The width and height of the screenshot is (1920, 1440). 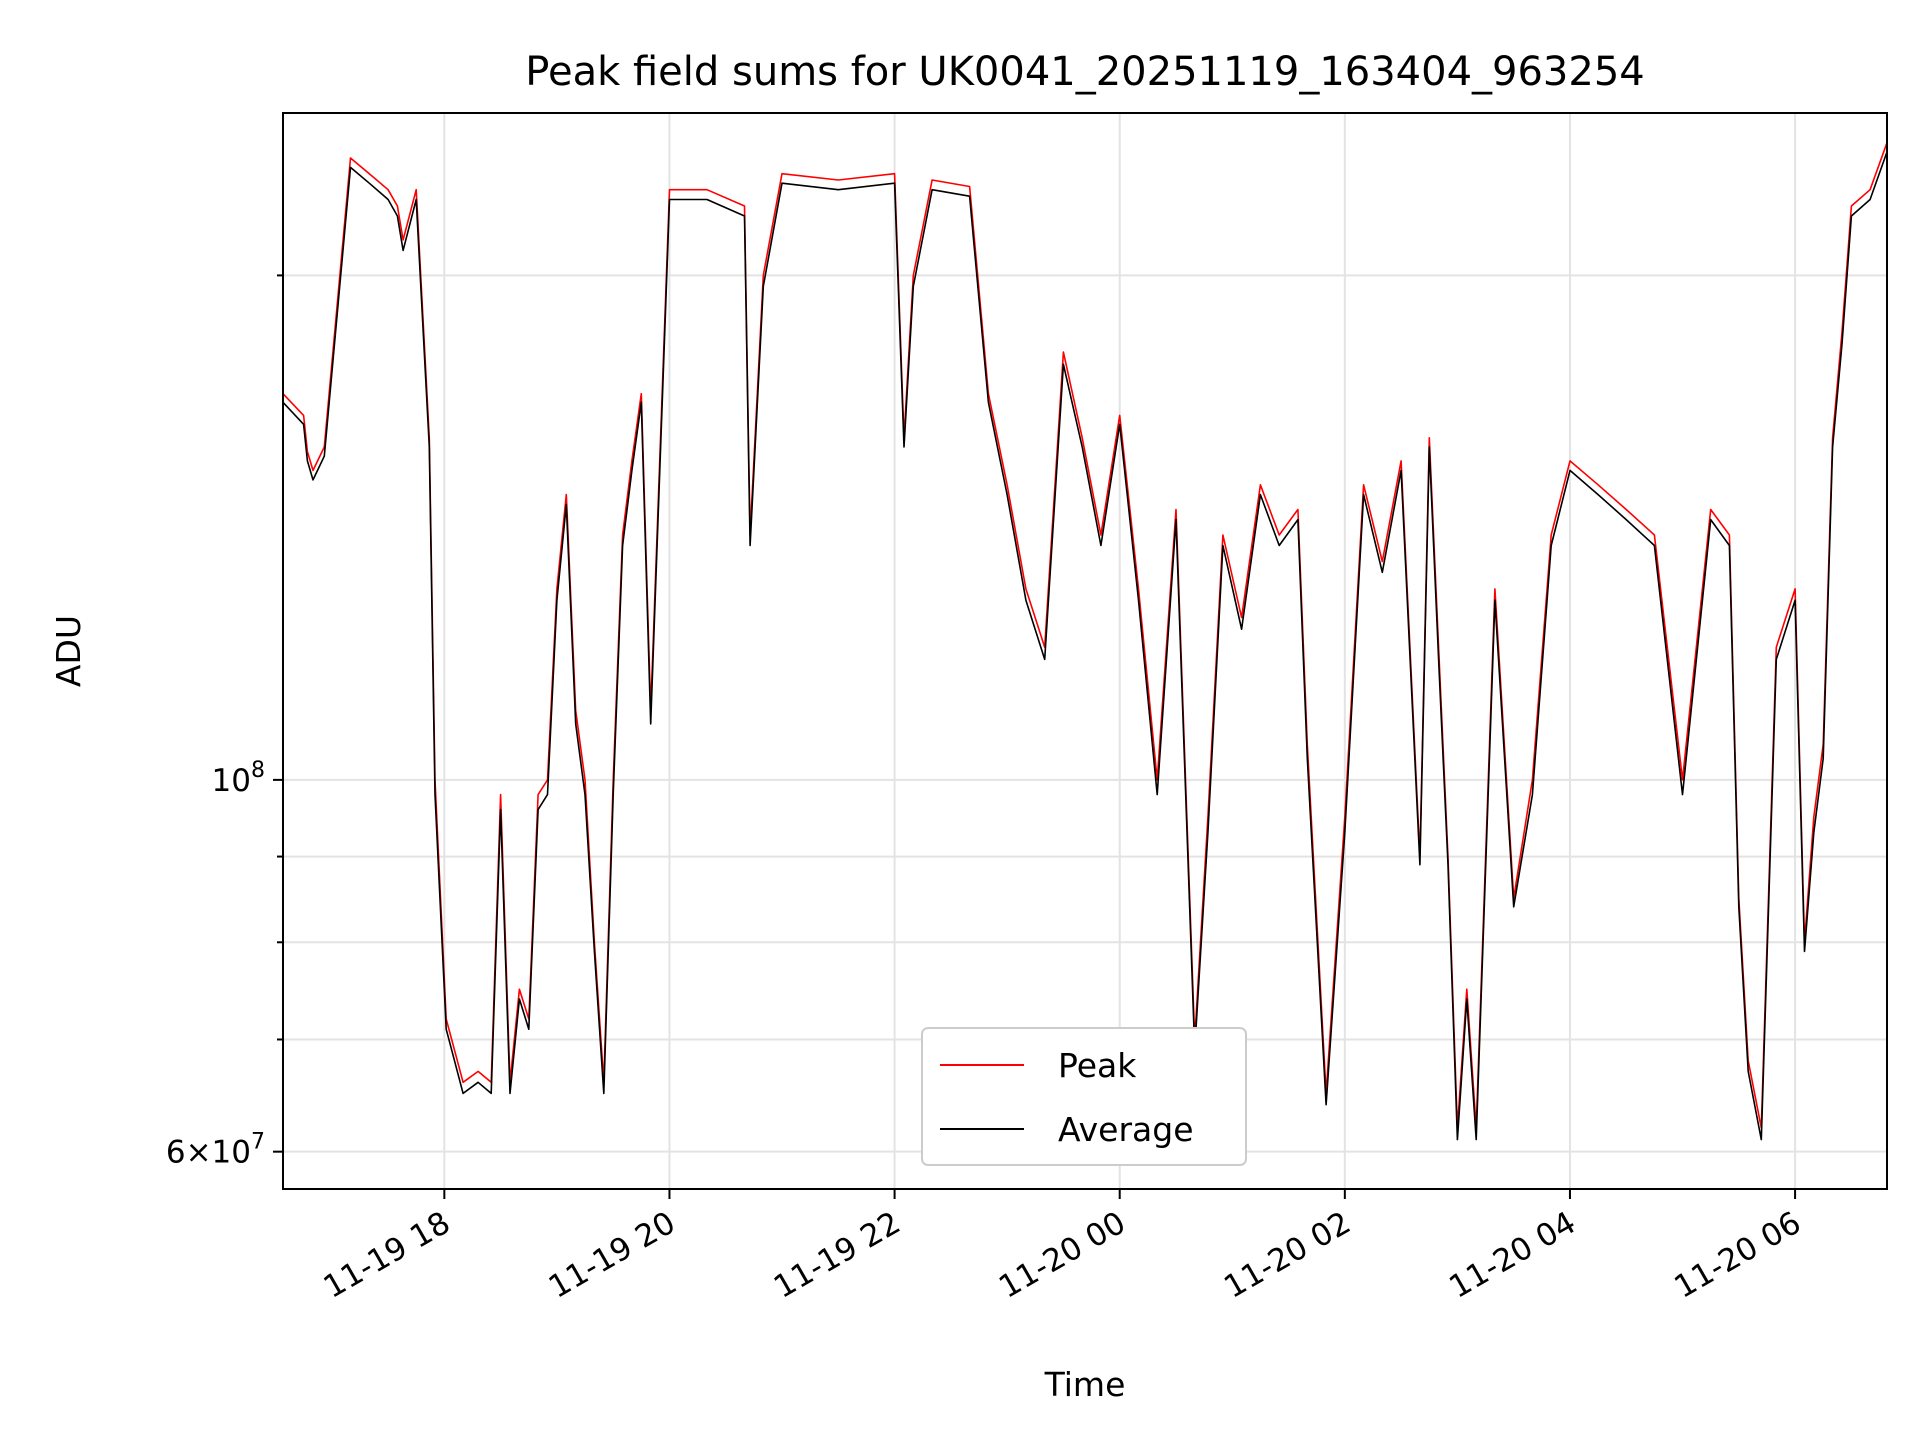 I want to click on x-tick-label-2: 11-19 22, so click(x=837, y=1255).